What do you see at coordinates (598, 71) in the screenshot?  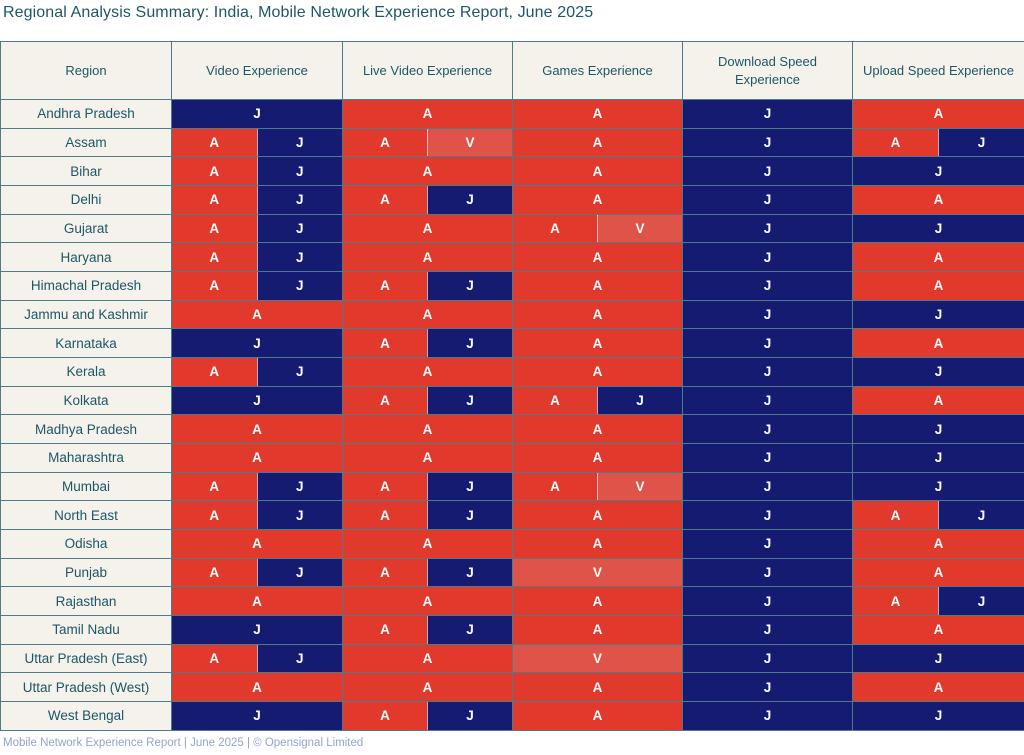 I see `column-header-games: Games Experience` at bounding box center [598, 71].